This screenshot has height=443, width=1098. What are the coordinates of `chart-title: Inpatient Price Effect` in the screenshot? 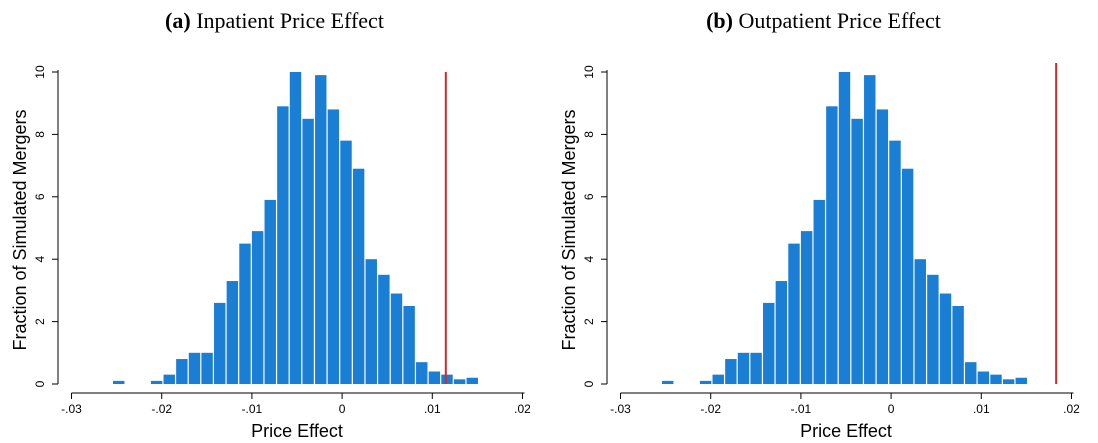 It's located at (290, 20).